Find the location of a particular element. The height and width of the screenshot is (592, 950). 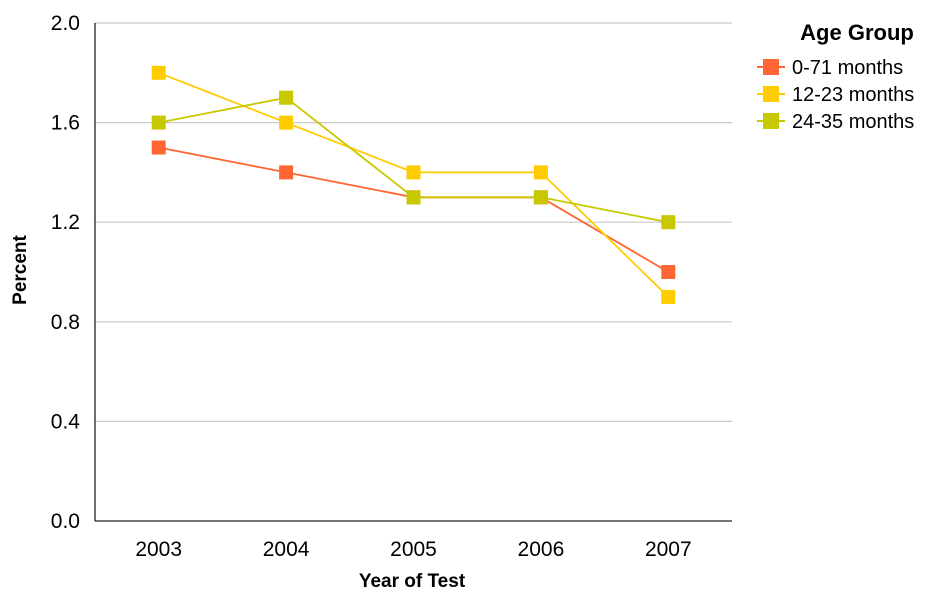

x-axis-title: Year of Test is located at coordinates (412, 581).